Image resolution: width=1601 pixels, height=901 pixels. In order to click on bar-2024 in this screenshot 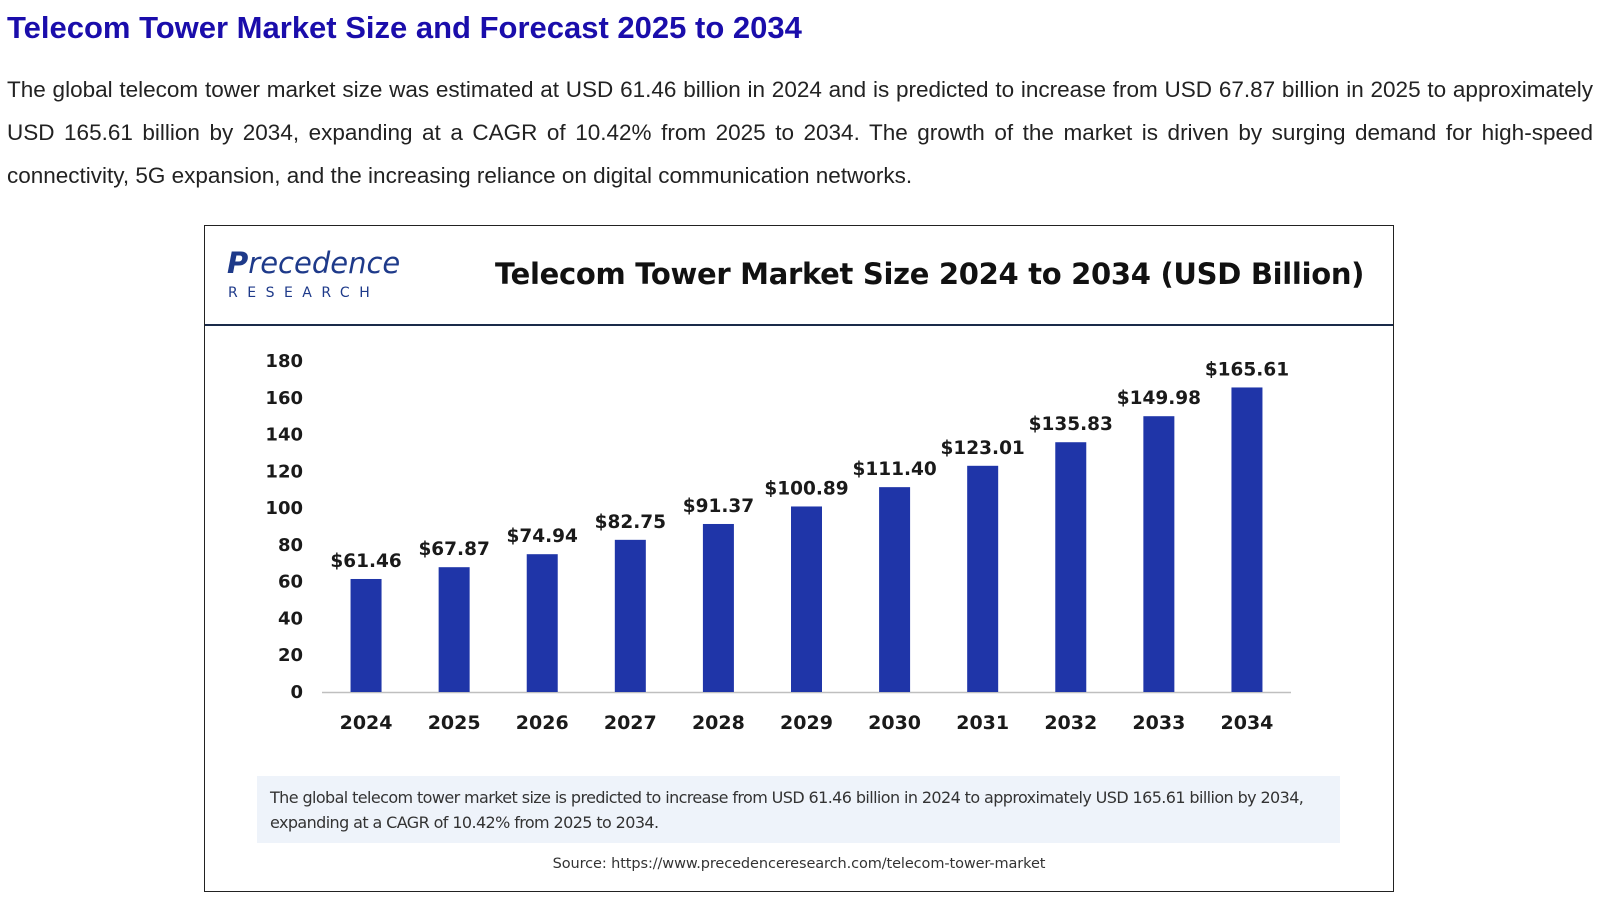, I will do `click(366, 635)`.